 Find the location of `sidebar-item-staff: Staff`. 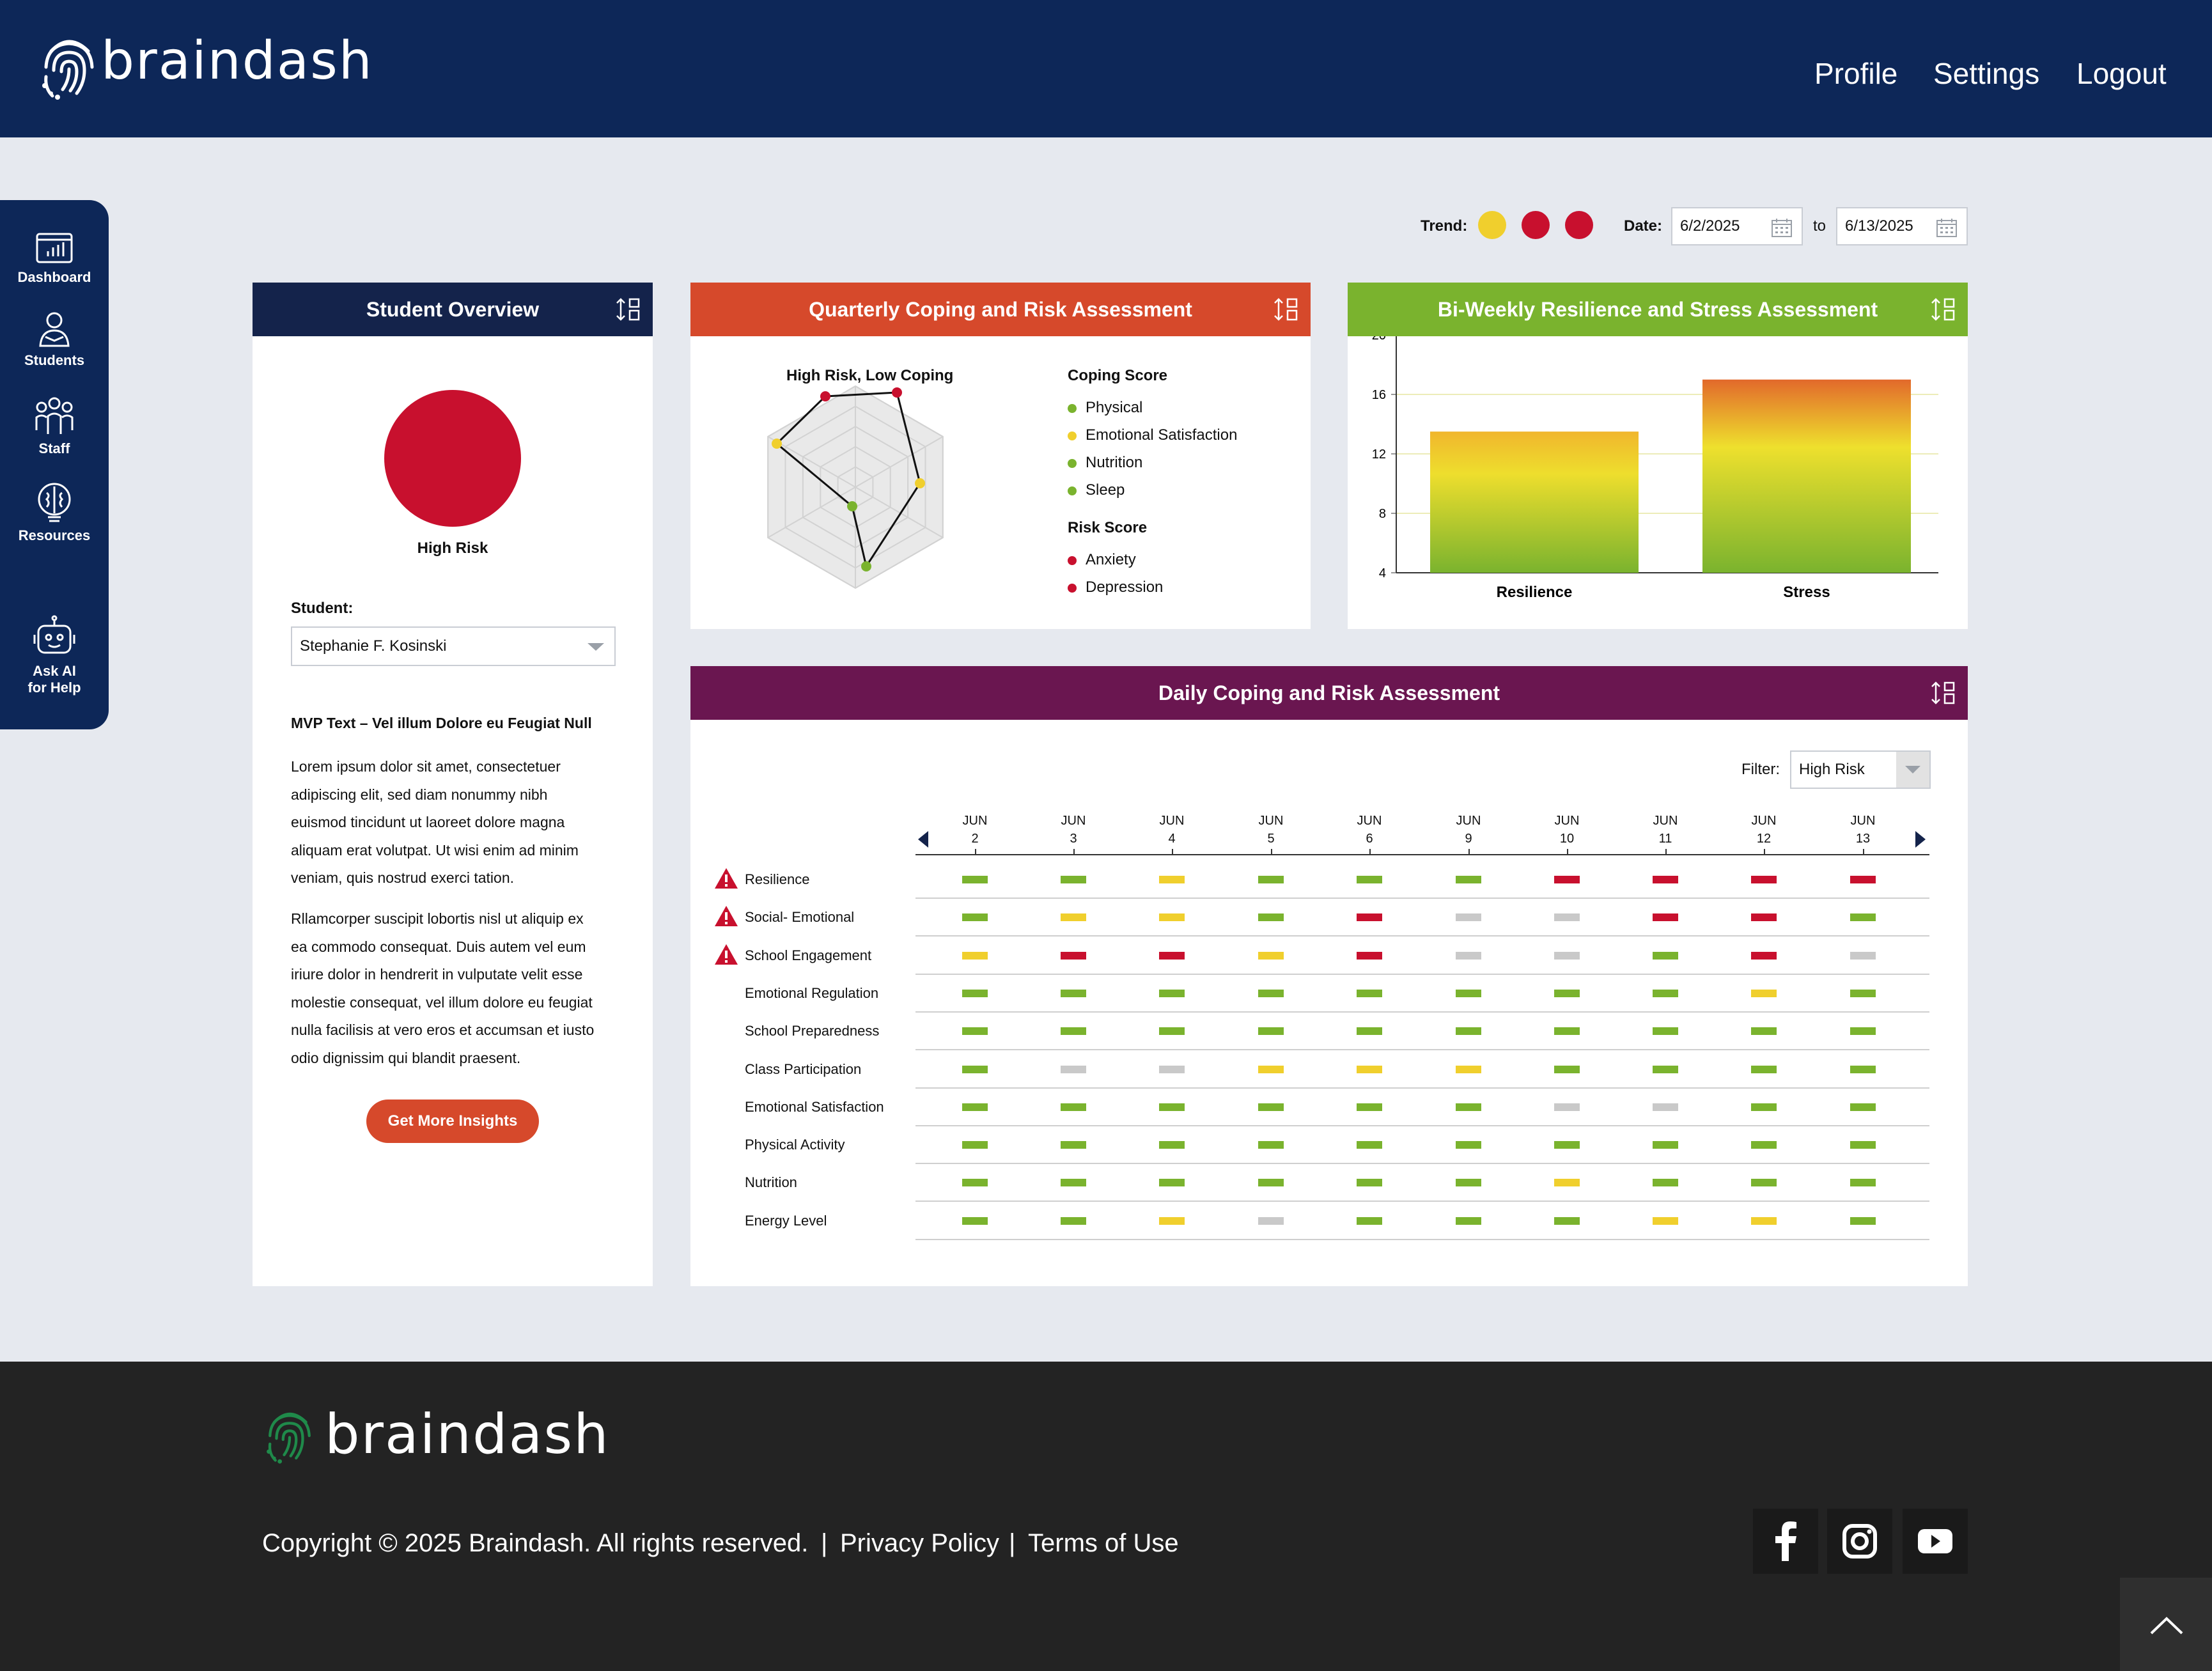

sidebar-item-staff: Staff is located at coordinates (54, 426).